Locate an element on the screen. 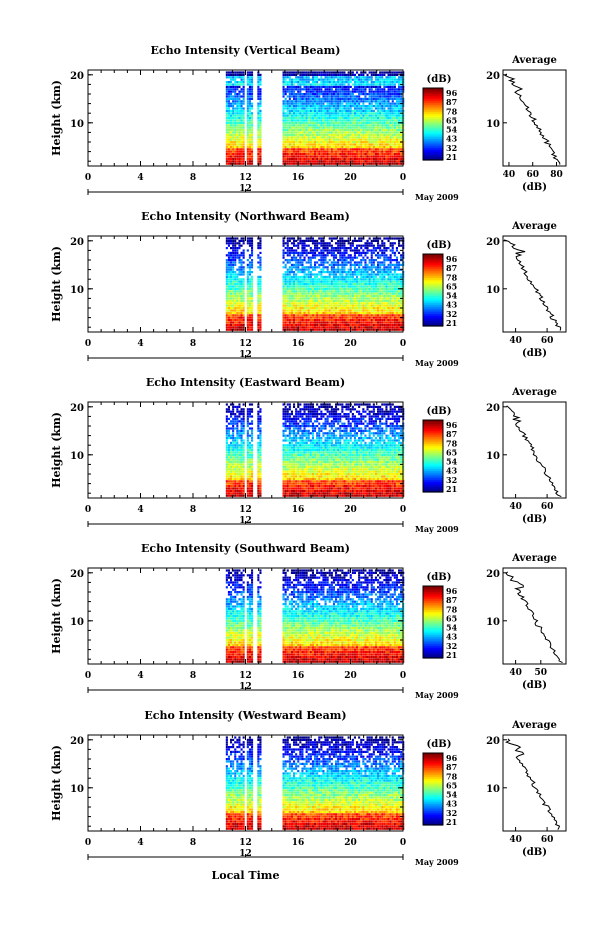 The image size is (616, 933). avg-x-tick-label: 50 is located at coordinates (541, 673).